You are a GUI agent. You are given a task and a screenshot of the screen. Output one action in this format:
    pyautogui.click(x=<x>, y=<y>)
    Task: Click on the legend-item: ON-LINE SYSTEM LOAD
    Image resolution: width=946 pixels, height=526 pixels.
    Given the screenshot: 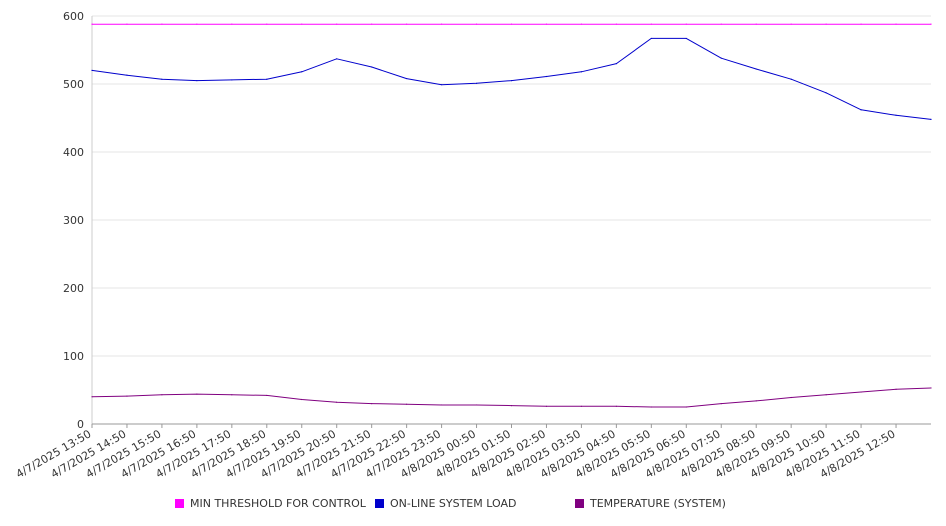 What is the action you would take?
    pyautogui.click(x=445, y=503)
    